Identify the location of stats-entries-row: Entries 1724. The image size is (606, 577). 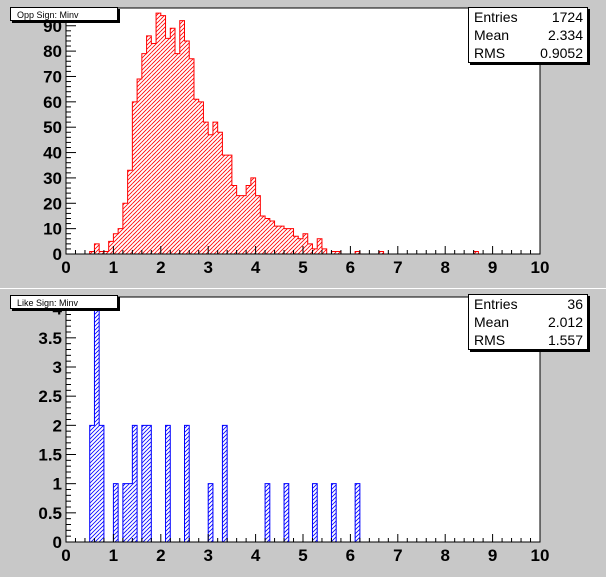
(528, 17).